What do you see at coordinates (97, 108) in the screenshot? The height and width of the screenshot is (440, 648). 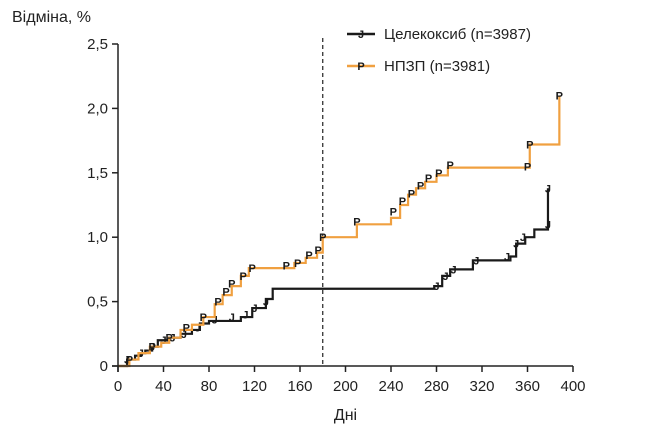 I see `y-tick-label: 2,0` at bounding box center [97, 108].